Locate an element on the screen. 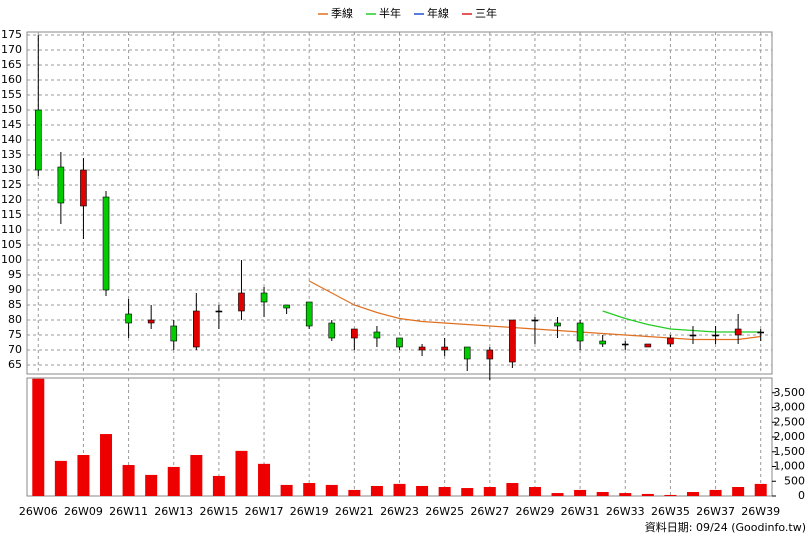 Image resolution: width=808 pixels, height=540 pixels. y-tick-label: 120 is located at coordinates (11, 199).